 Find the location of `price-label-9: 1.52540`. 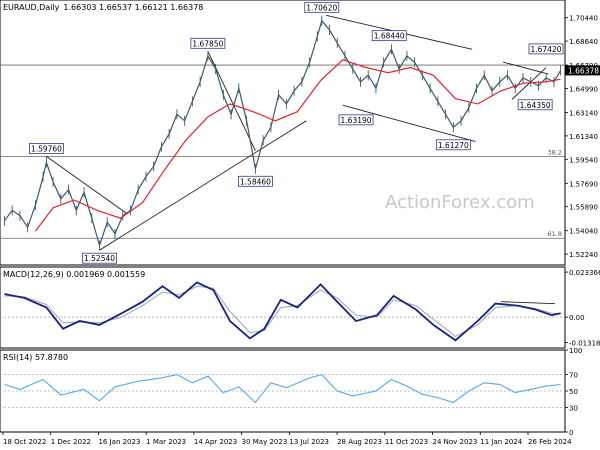

price-label-9: 1.52540 is located at coordinates (99, 258).